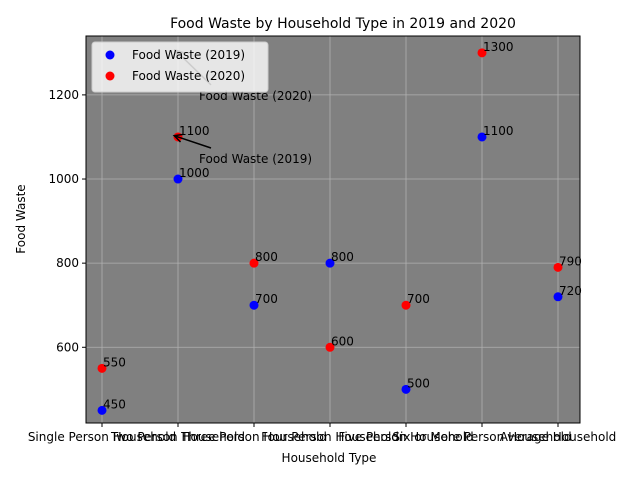  Describe the element at coordinates (67, 263) in the screenshot. I see `y-tick-label: 800` at that location.